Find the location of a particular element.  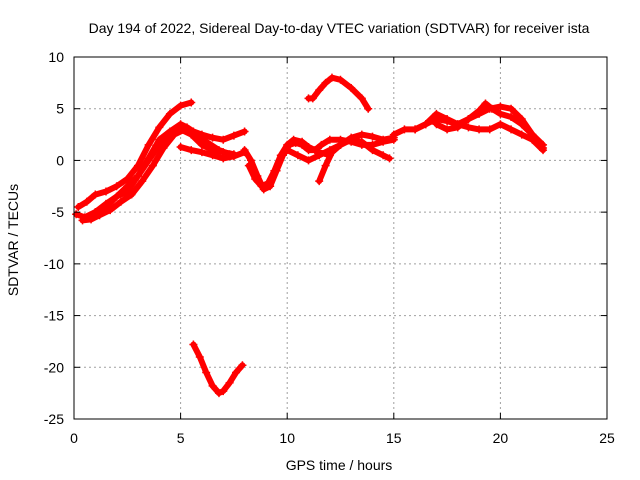

y-tick-label: 5 is located at coordinates (60, 109).